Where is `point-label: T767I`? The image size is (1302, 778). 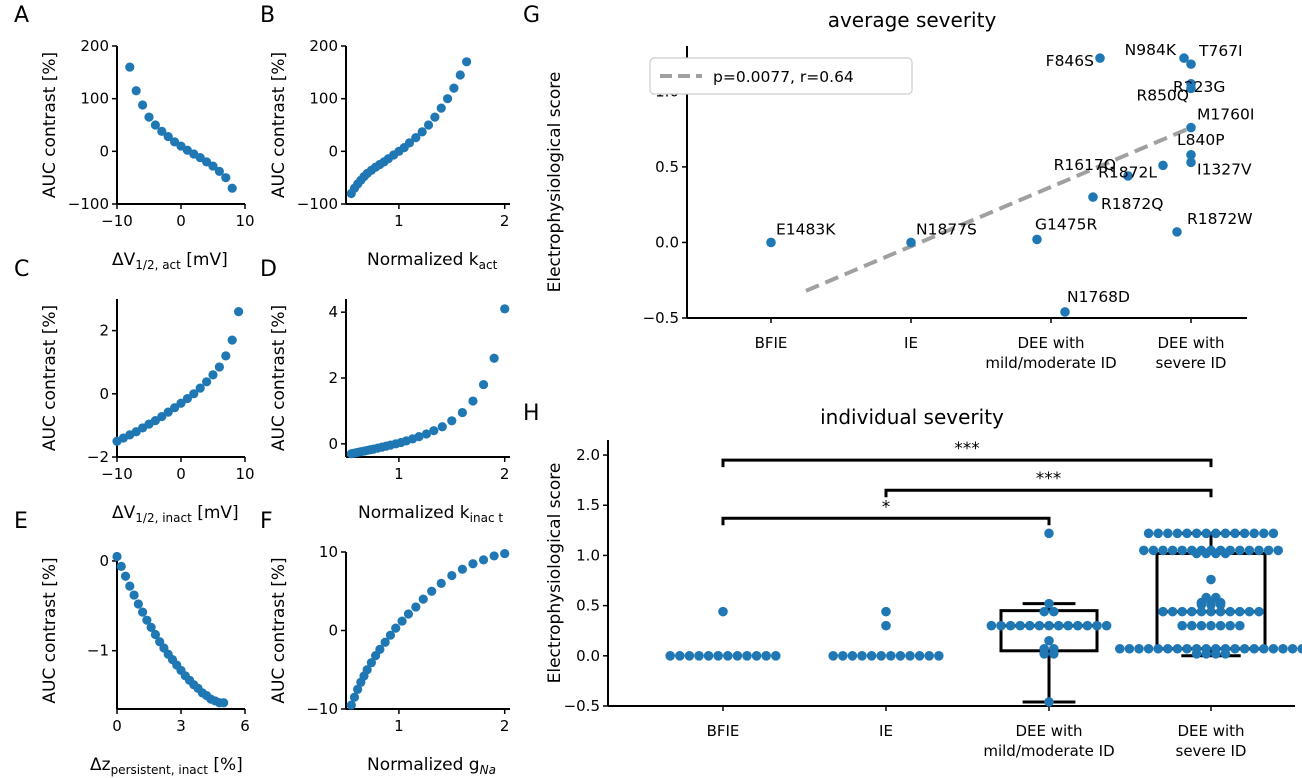
point-label: T767I is located at coordinates (1220, 51).